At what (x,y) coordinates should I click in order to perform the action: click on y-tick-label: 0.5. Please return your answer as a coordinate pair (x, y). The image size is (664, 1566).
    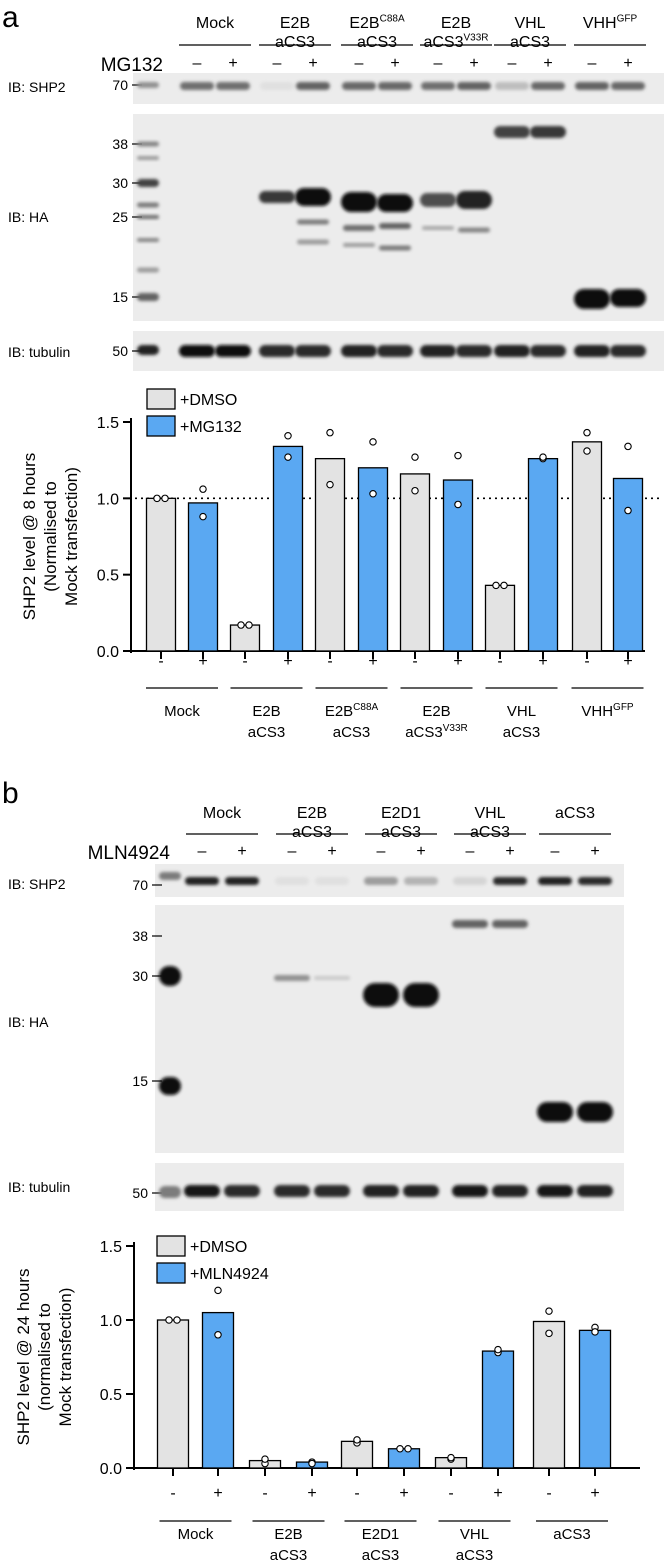
    Looking at the image, I should click on (108, 576).